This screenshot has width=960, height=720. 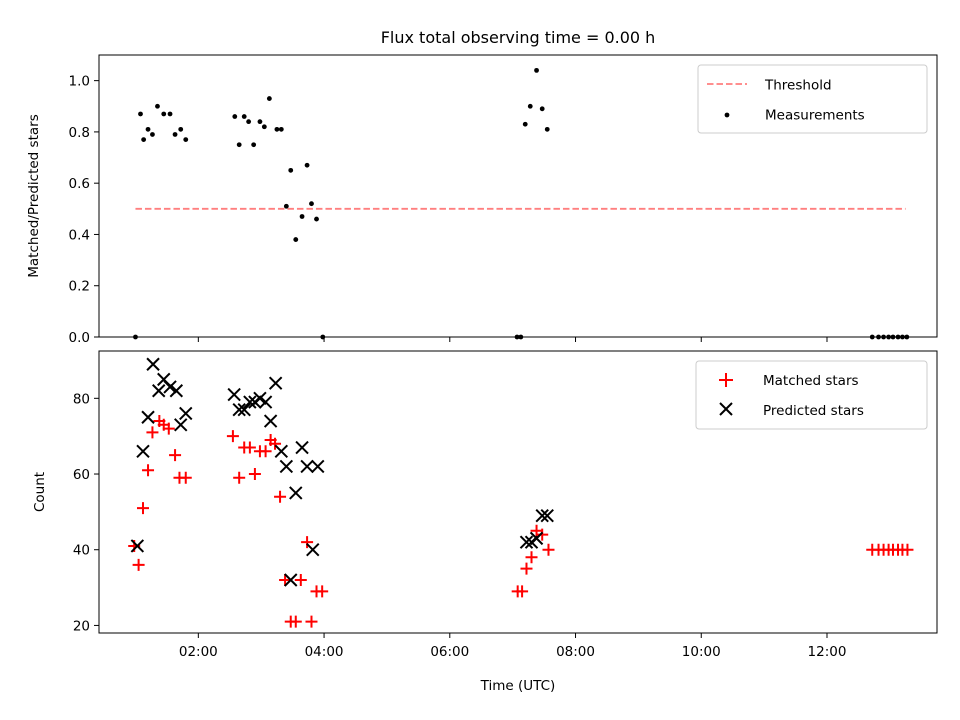 I want to click on x-tick-label: 04:00, so click(x=324, y=652).